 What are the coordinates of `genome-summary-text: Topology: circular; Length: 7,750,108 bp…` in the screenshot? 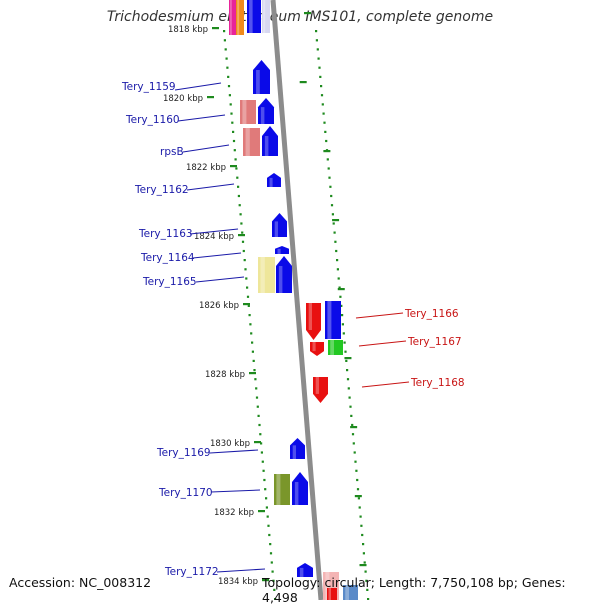 It's located at (414, 590).